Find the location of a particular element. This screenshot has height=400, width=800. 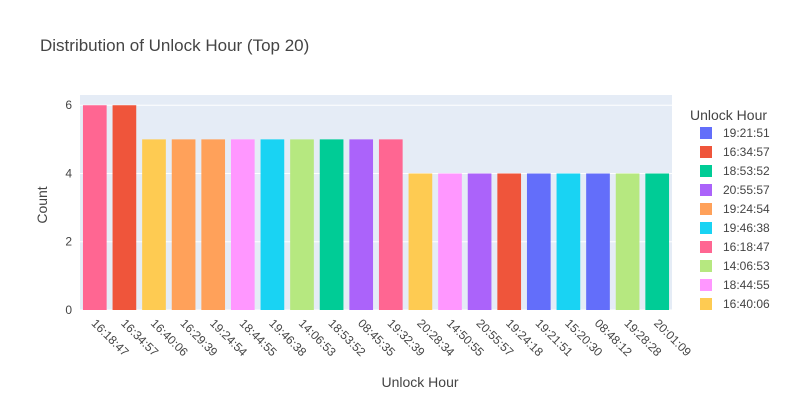

legend-label: 19:46:38 is located at coordinates (746, 228).